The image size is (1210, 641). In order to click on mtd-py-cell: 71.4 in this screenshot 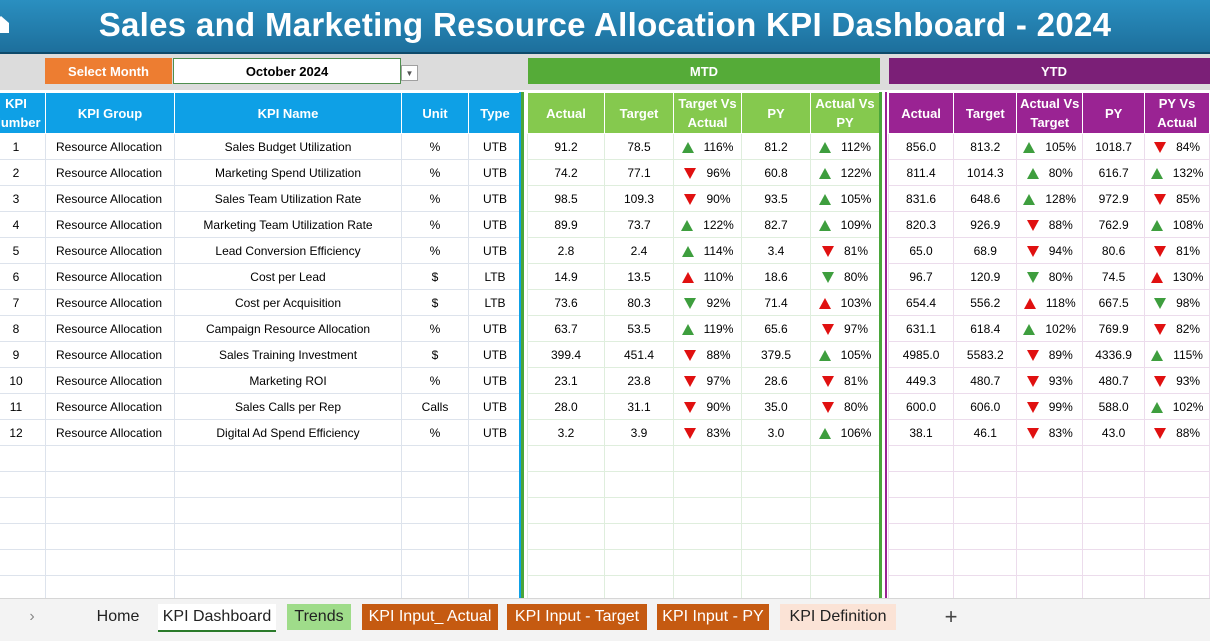, I will do `click(776, 302)`.